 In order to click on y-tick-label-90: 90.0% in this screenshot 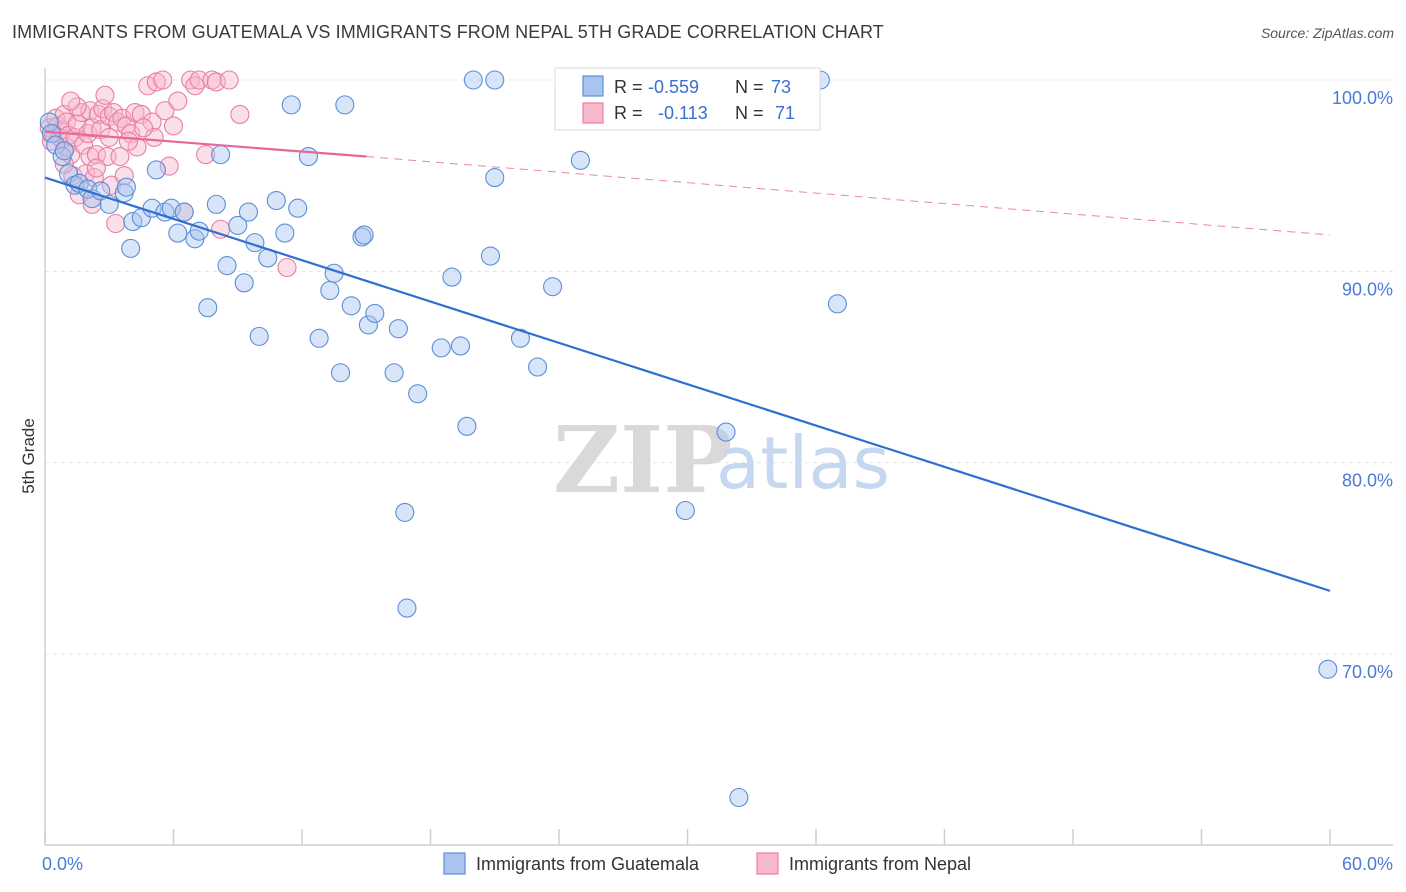, I will do `click(1367, 289)`.